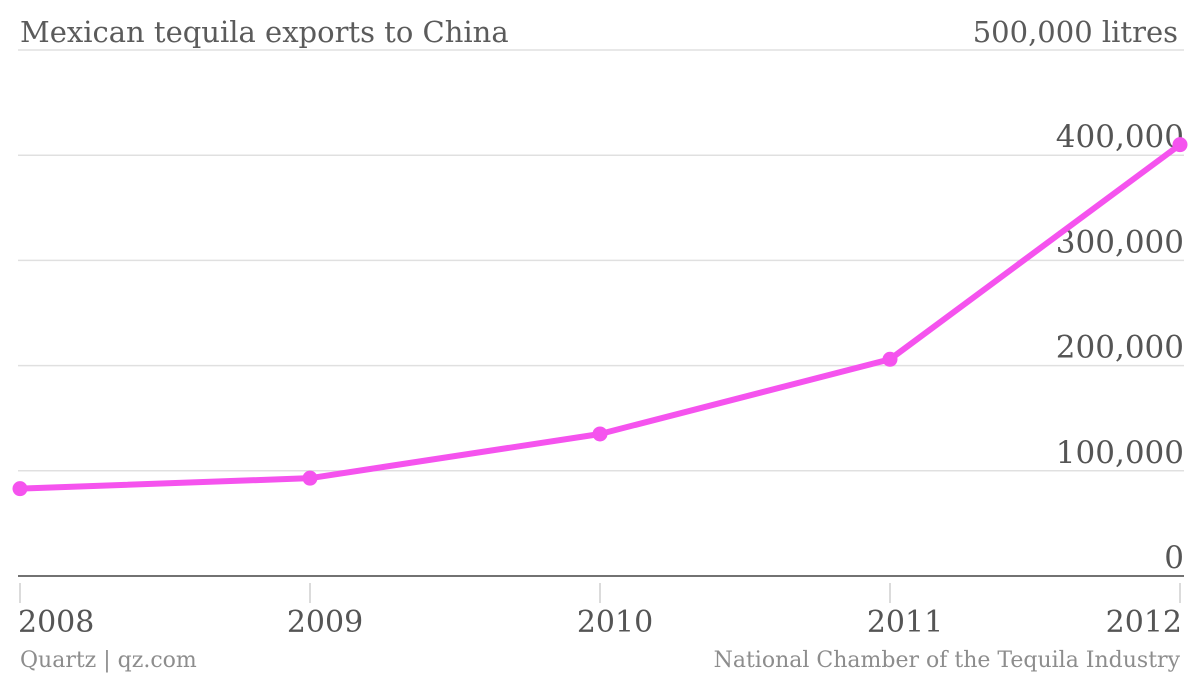 This screenshot has height=676, width=1200. I want to click on chart-title: Mexican tequila exports to China, so click(264, 32).